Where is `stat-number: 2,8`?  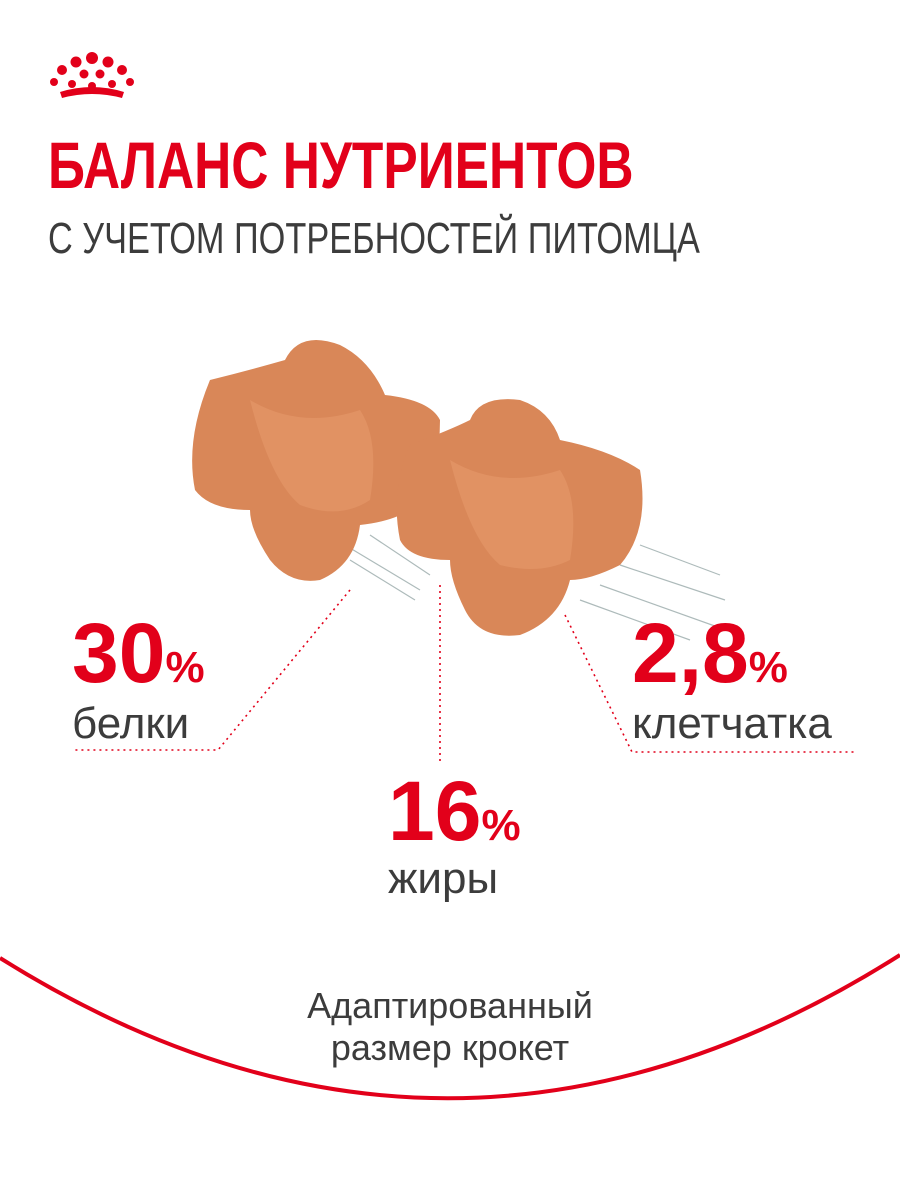 stat-number: 2,8 is located at coordinates (690, 653).